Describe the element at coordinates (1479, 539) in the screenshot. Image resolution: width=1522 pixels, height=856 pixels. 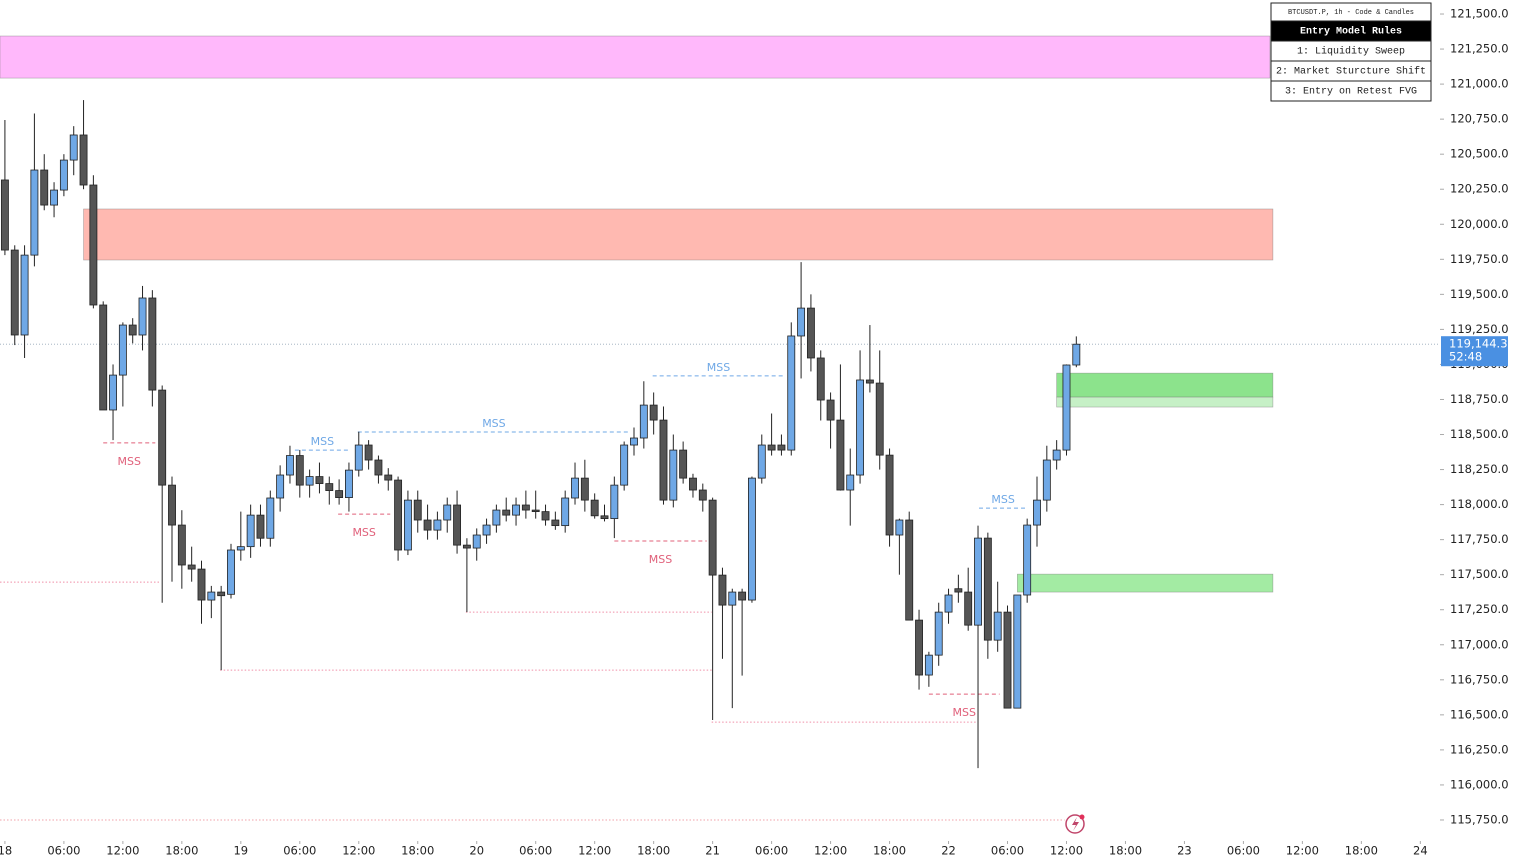
I see `y-tick-label: 117,750.0` at that location.